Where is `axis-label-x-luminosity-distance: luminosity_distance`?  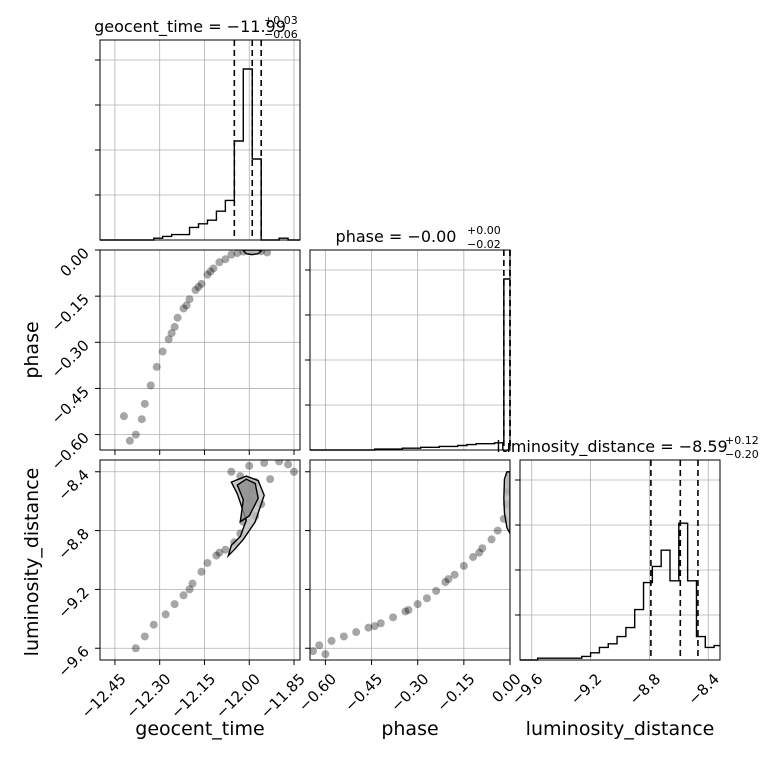
axis-label-x-luminosity-distance: luminosity_distance is located at coordinates (620, 729).